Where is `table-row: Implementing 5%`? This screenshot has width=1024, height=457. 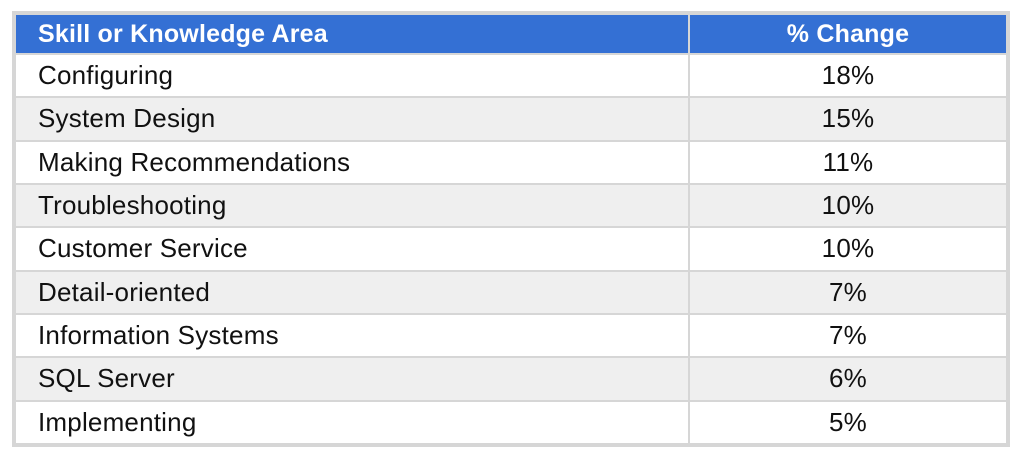 table-row: Implementing 5% is located at coordinates (511, 422).